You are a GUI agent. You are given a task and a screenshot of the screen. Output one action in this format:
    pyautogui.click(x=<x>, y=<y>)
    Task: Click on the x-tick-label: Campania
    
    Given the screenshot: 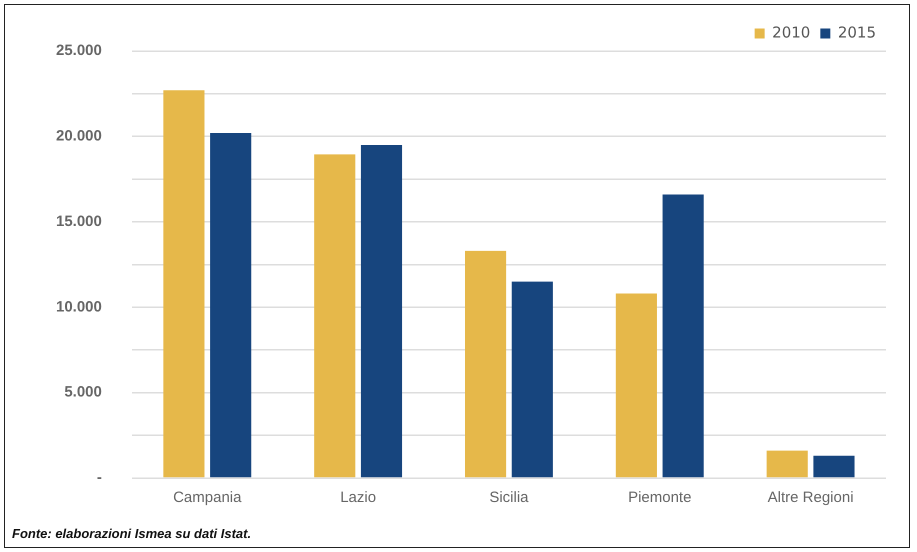 What is the action you would take?
    pyautogui.click(x=207, y=497)
    